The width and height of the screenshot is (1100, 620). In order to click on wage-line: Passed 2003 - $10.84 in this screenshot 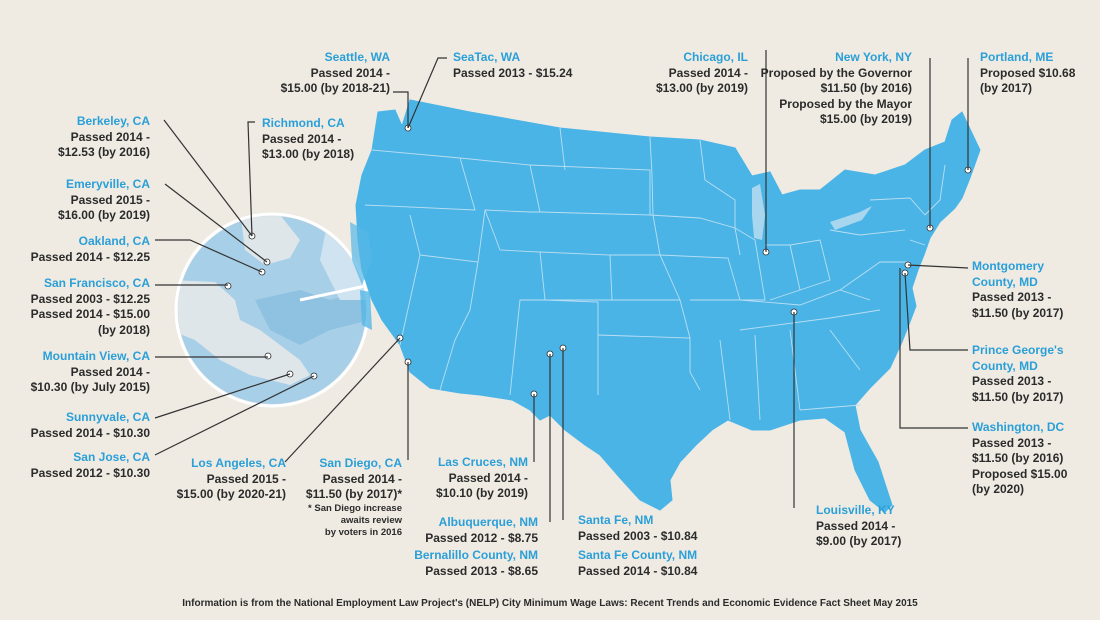, I will do `click(638, 535)`.